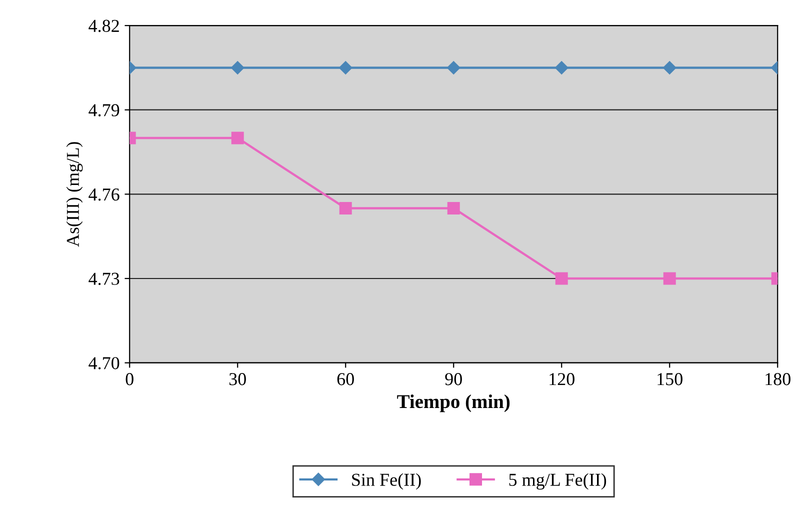 The height and width of the screenshot is (511, 810). I want to click on x-tick-label: 180, so click(778, 379).